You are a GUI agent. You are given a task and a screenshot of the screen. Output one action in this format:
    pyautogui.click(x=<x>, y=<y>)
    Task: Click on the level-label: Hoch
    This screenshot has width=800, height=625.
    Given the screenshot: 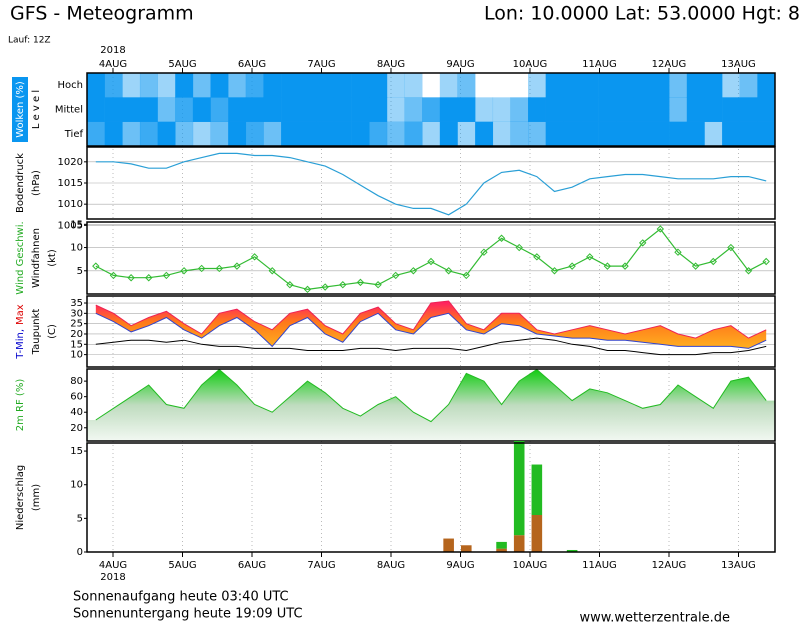 What is the action you would take?
    pyautogui.click(x=70, y=85)
    